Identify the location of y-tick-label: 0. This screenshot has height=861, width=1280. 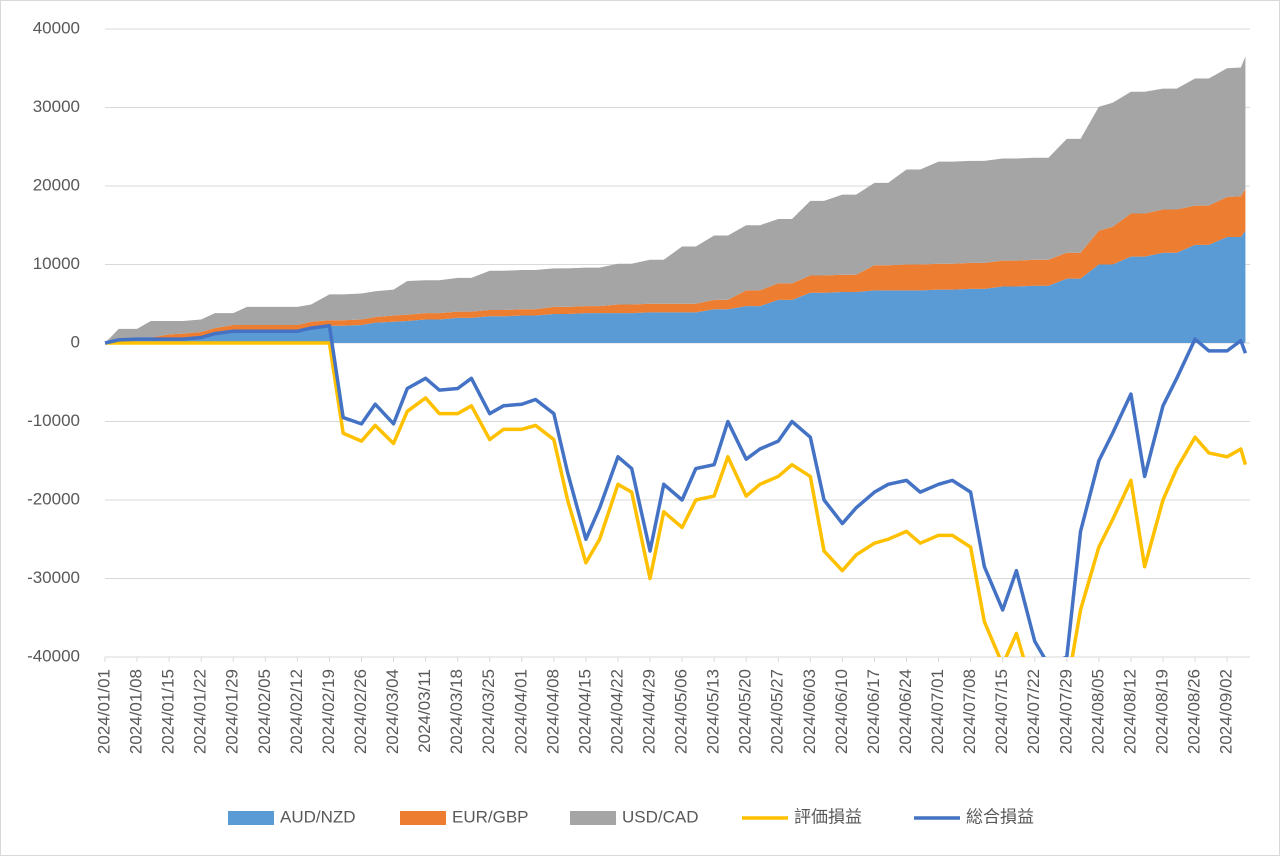
(75, 341).